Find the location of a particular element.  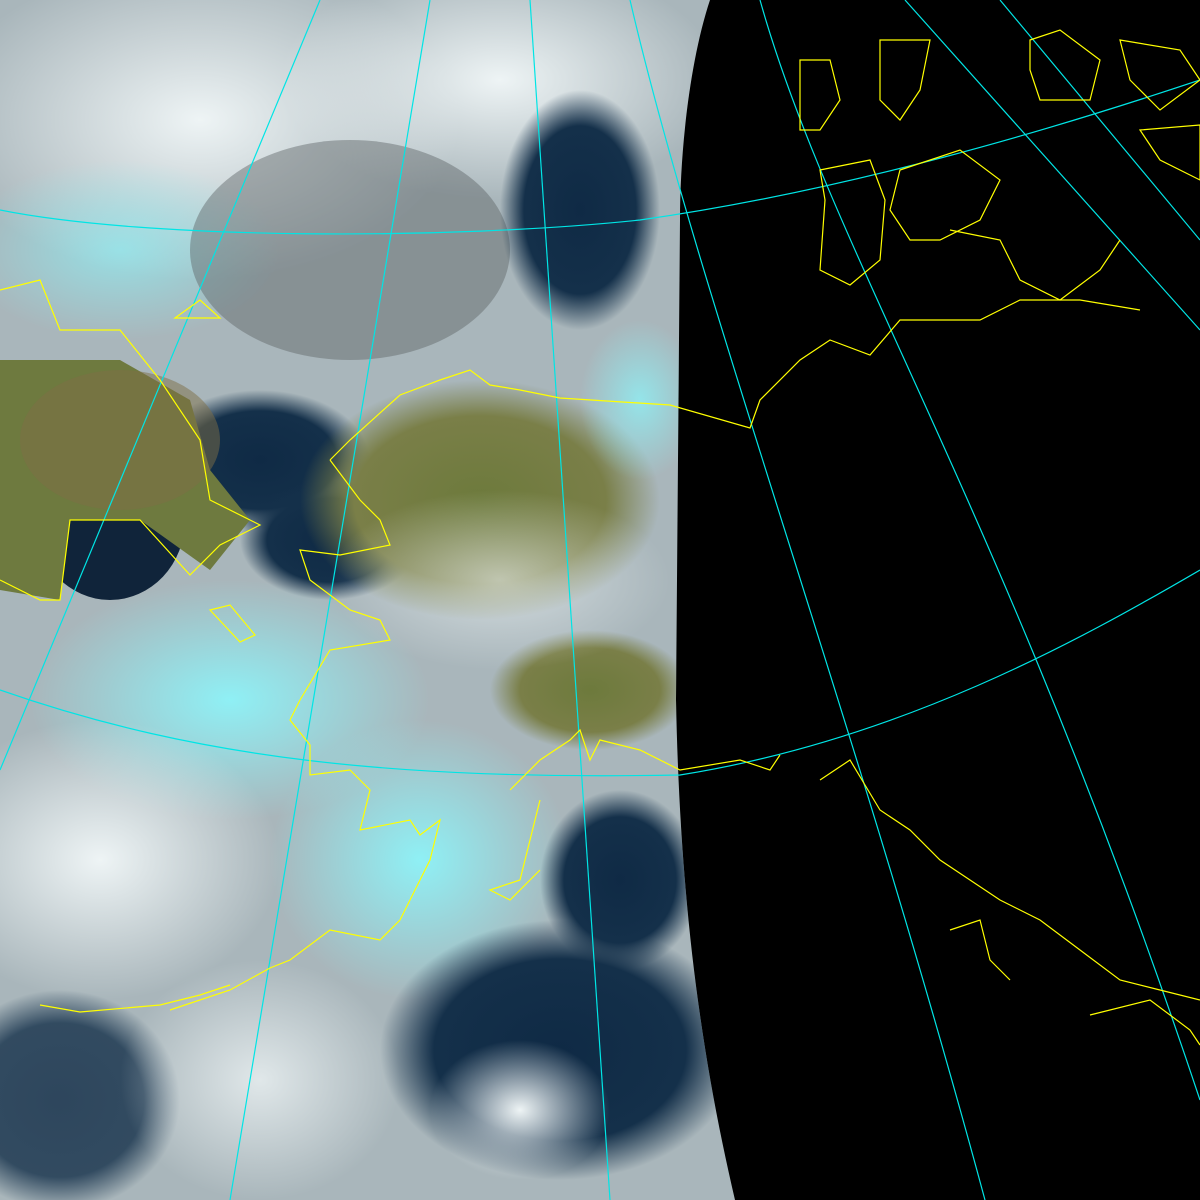

parallel-line is located at coordinates (600, 157).